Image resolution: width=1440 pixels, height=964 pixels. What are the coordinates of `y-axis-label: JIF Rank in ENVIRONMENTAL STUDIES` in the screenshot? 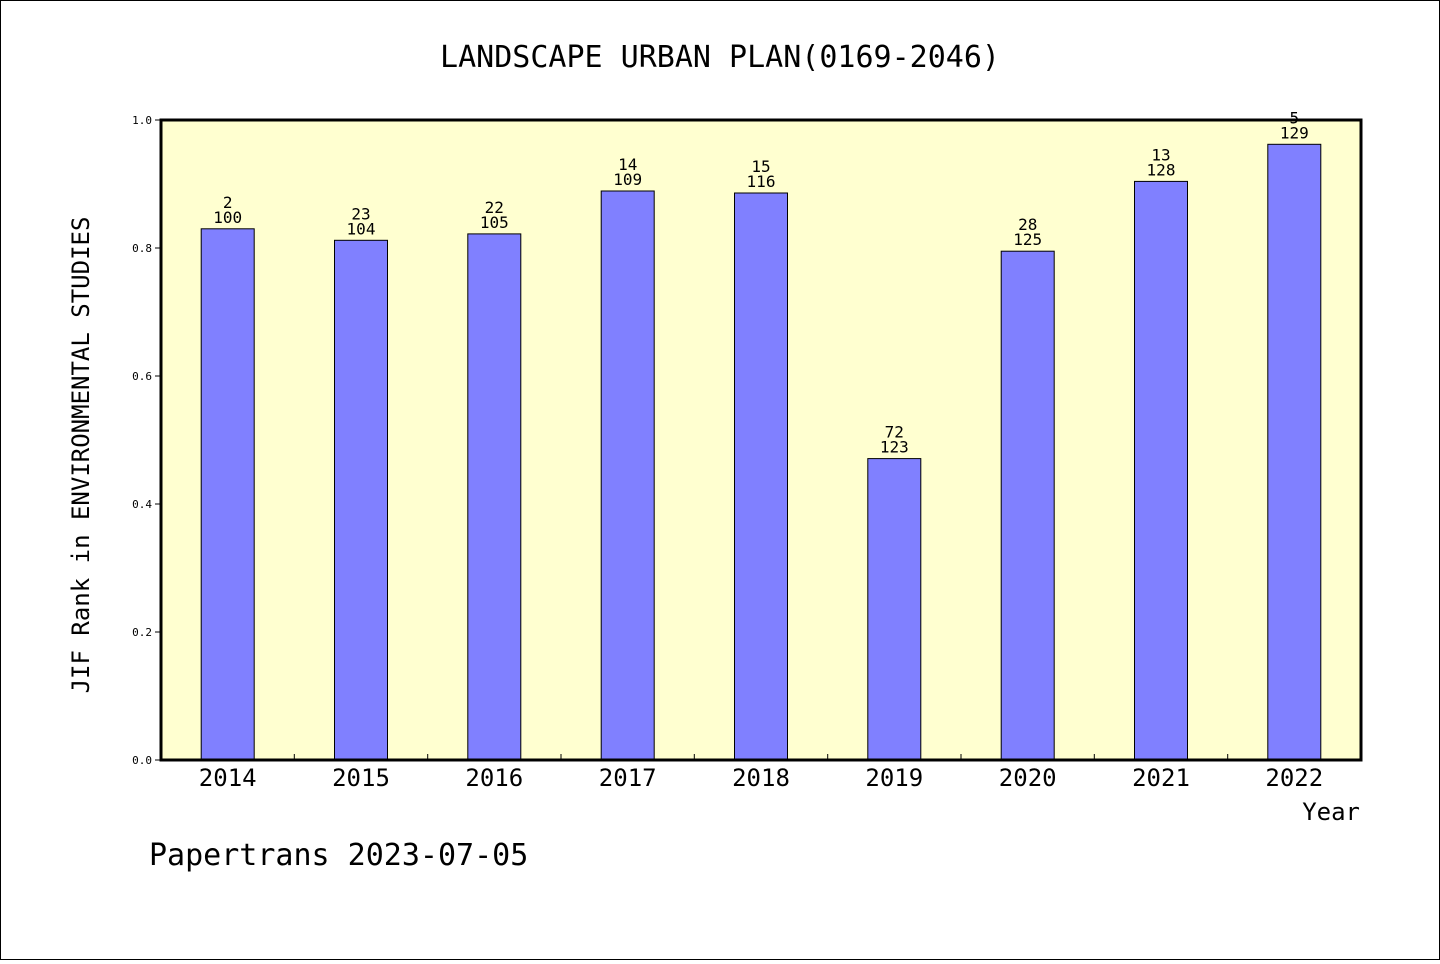 It's located at (81, 455).